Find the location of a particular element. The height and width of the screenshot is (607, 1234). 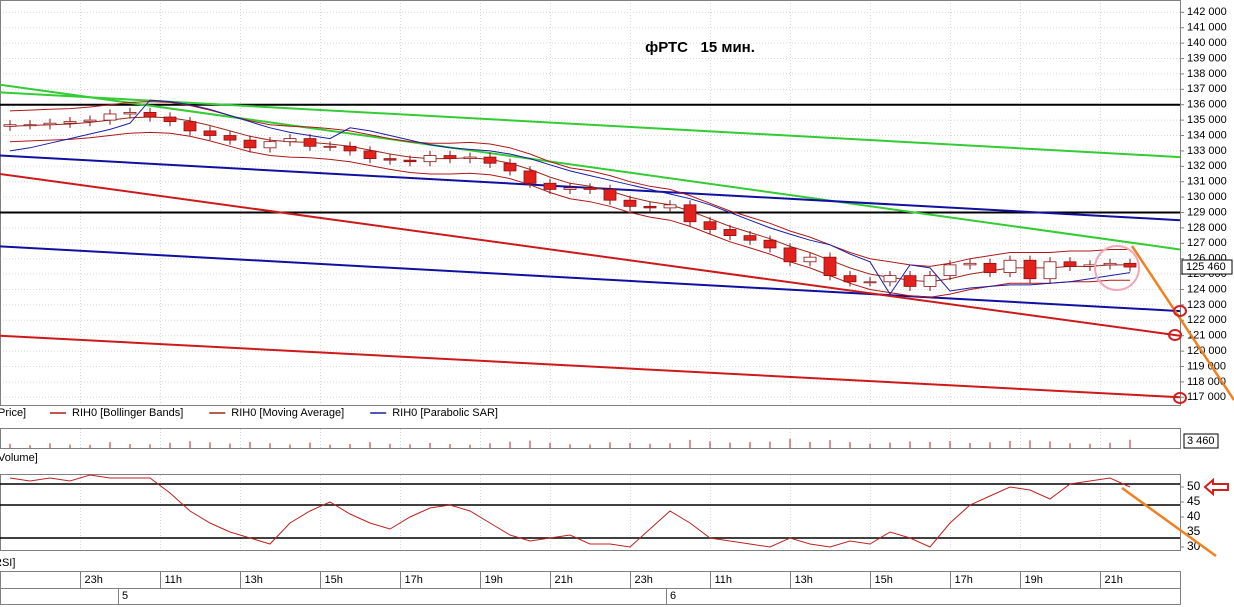

y-tick-label: 137 000 is located at coordinates (1207, 89).